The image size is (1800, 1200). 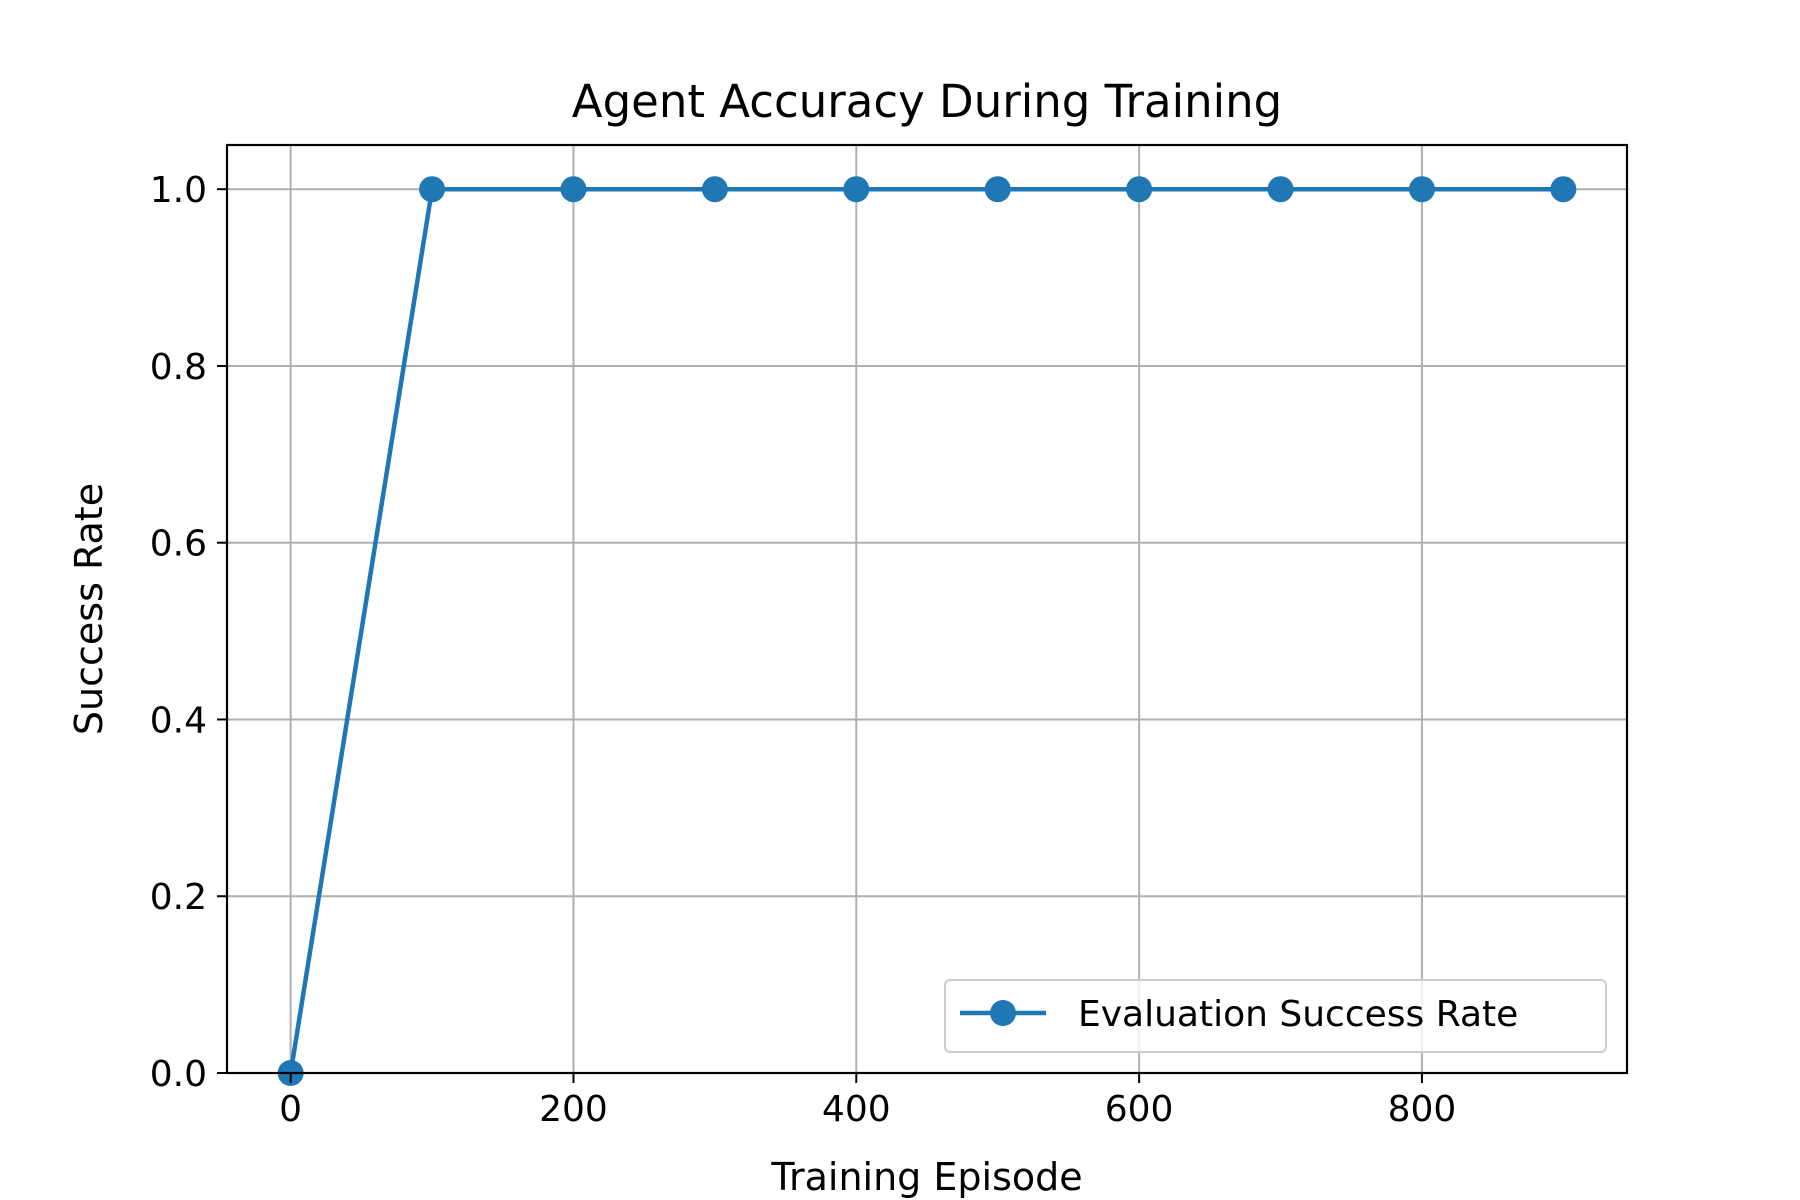 I want to click on y-tick-label: 1.0, so click(x=178, y=190).